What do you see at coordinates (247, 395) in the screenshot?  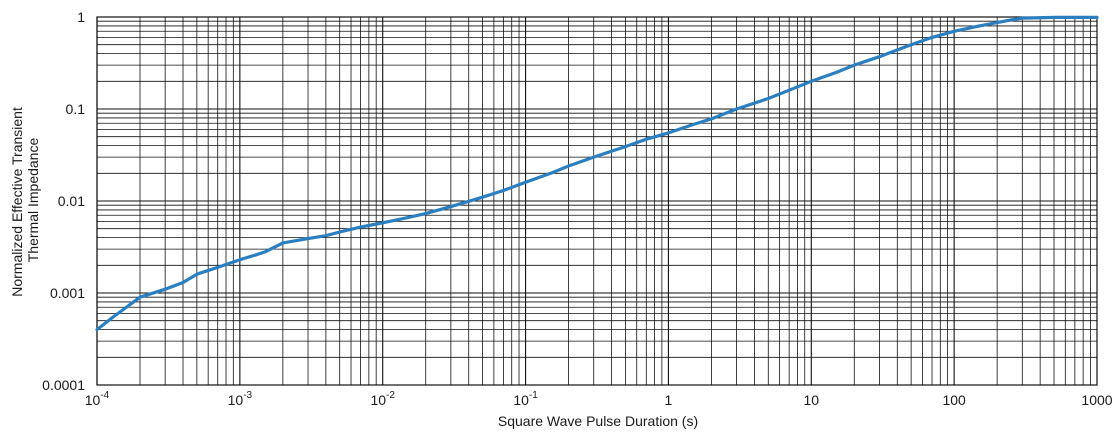 I see `x-tick-exponent: -3` at bounding box center [247, 395].